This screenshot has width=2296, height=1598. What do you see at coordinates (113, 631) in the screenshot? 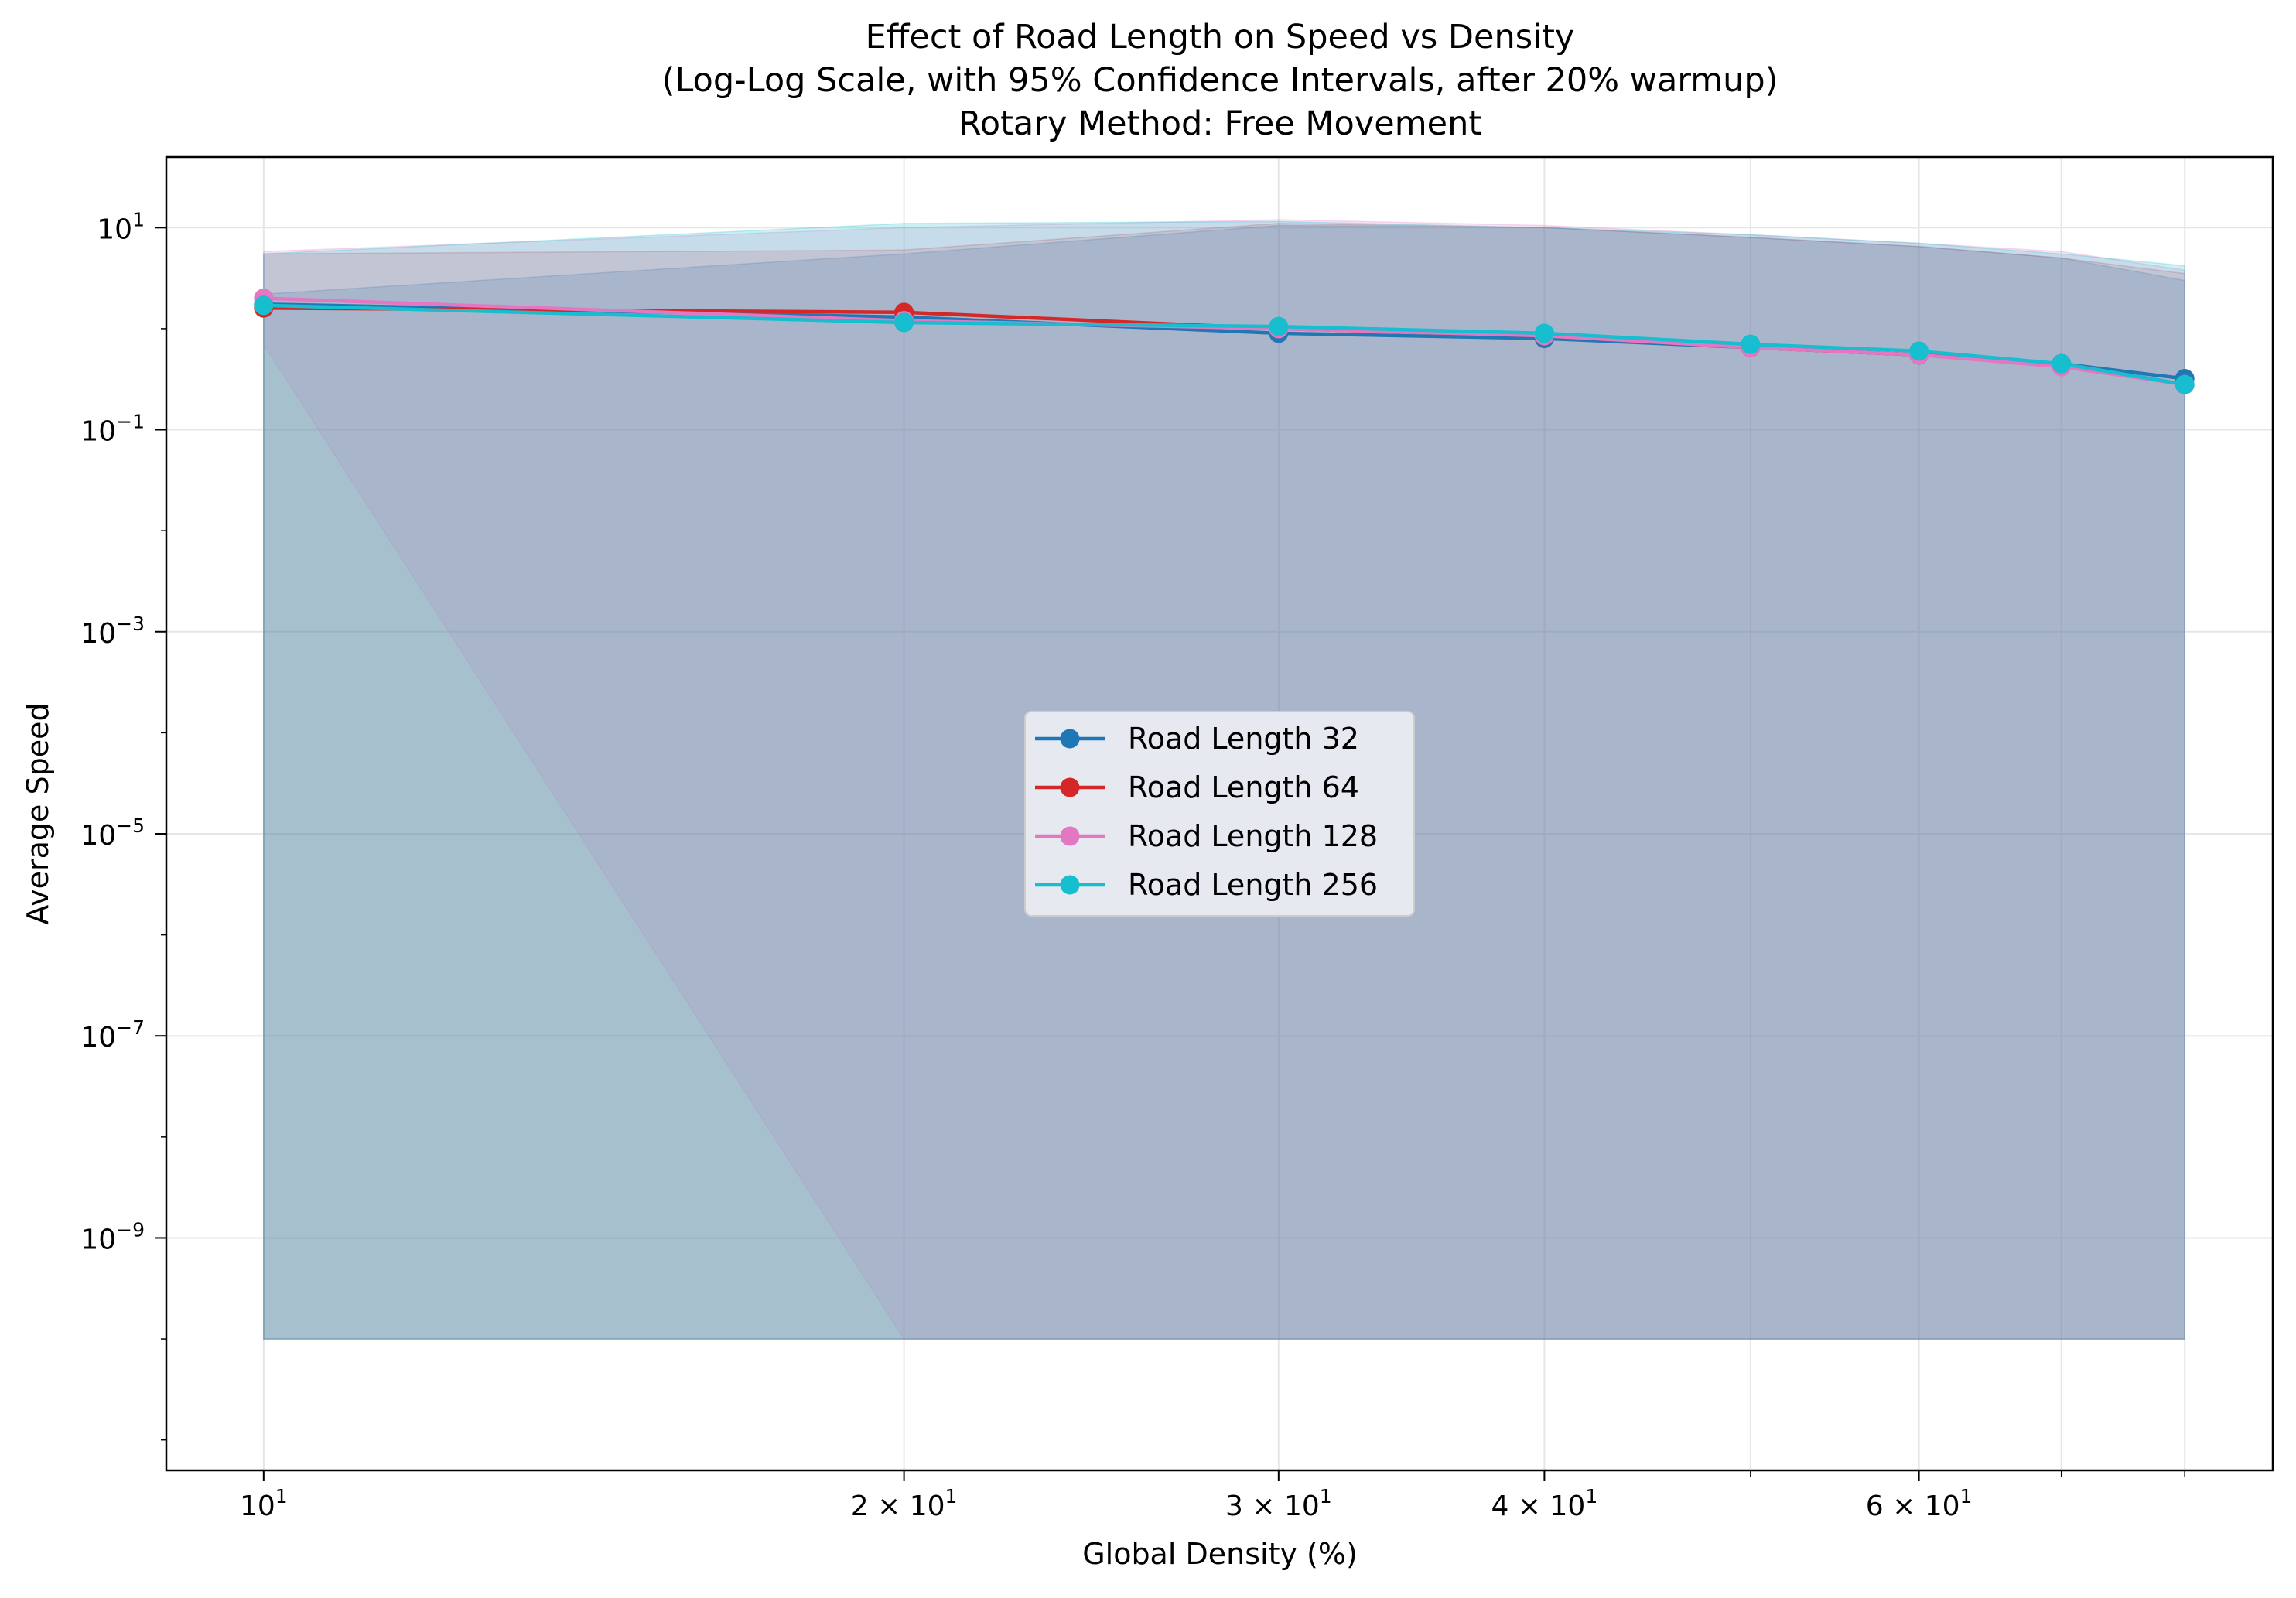
I see `y-tick-label: 10⁻³` at bounding box center [113, 631].